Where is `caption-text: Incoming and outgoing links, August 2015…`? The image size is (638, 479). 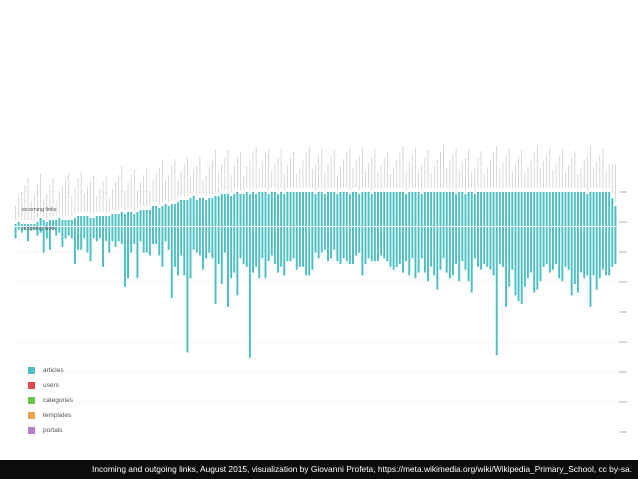
caption-text: Incoming and outgoing links, August 2015… is located at coordinates (362, 469).